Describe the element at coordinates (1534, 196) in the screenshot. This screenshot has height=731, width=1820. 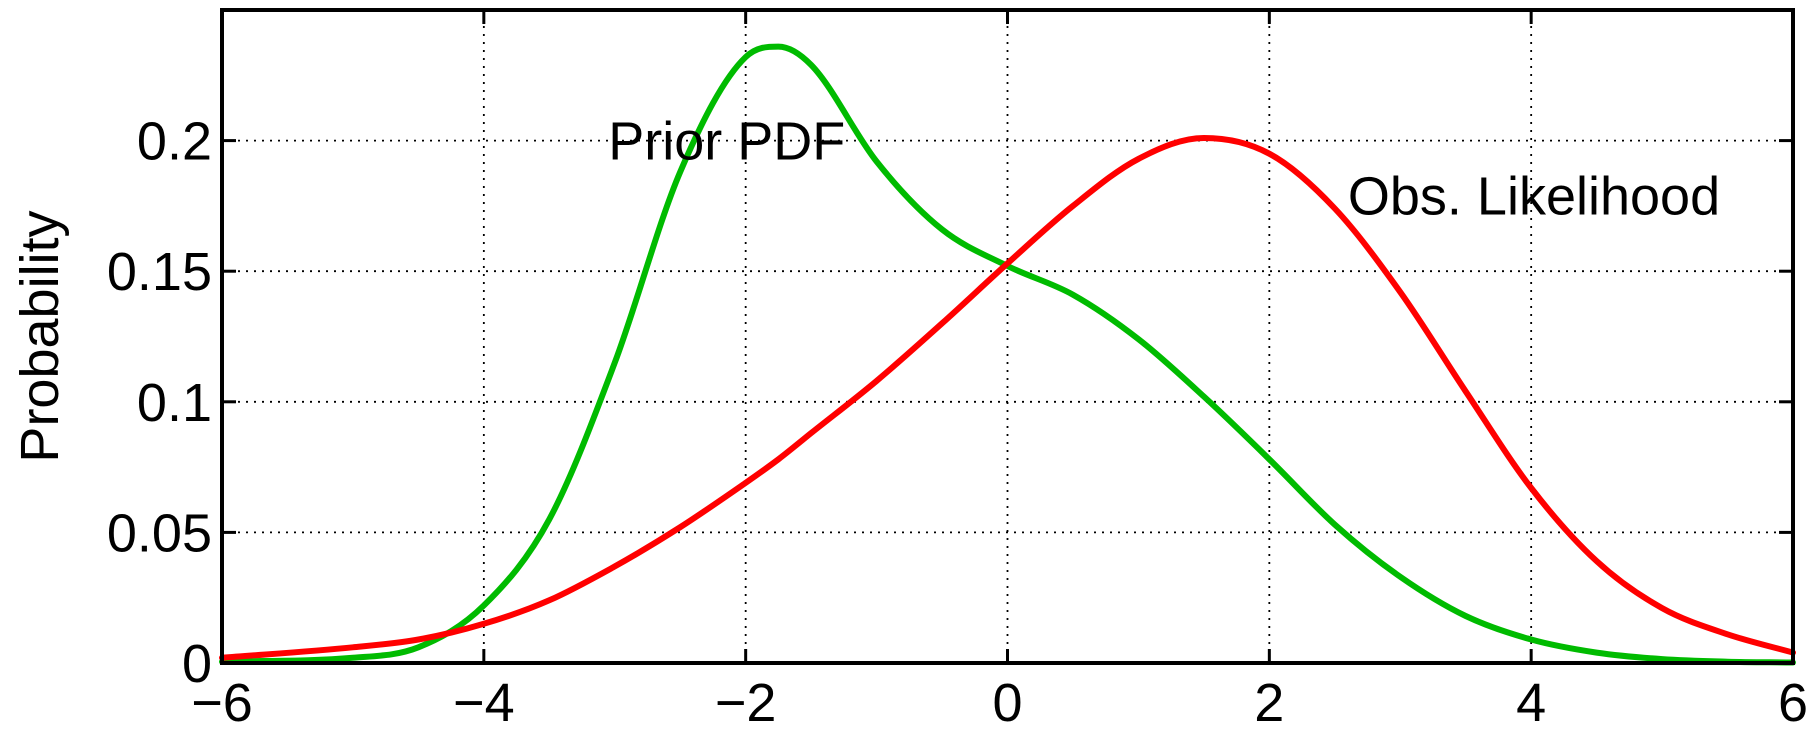
I see `annotation-label: Obs. Likelihood` at that location.